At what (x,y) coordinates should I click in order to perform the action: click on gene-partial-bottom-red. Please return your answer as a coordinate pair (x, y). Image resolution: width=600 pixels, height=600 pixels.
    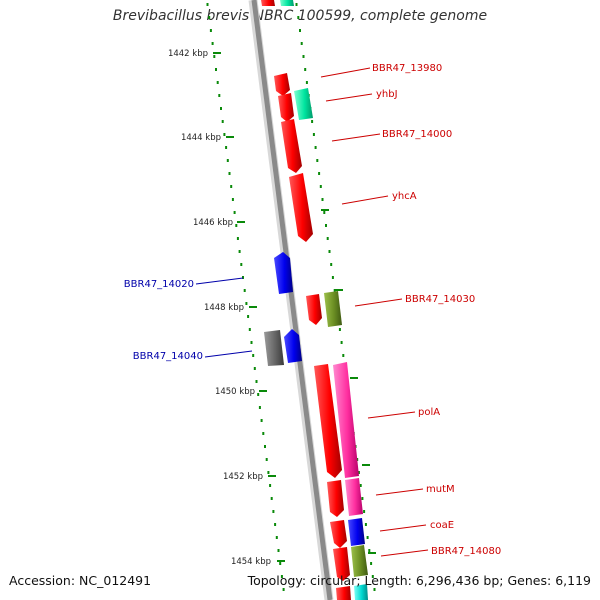
    Looking at the image, I should click on (343, 593).